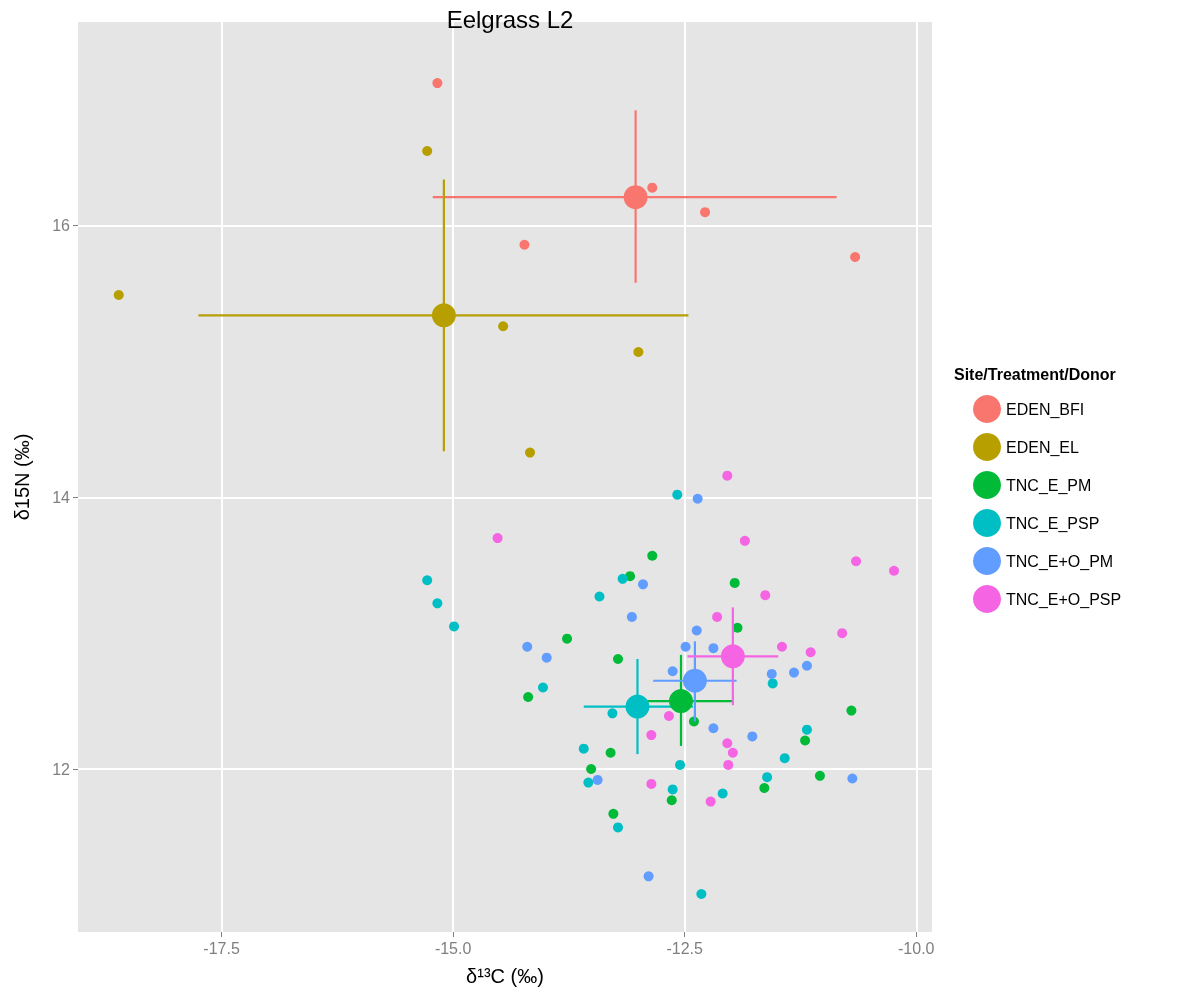 The image size is (1189, 1001). Describe the element at coordinates (1045, 409) in the screenshot. I see `legend-label: EDEN_BFI` at that location.